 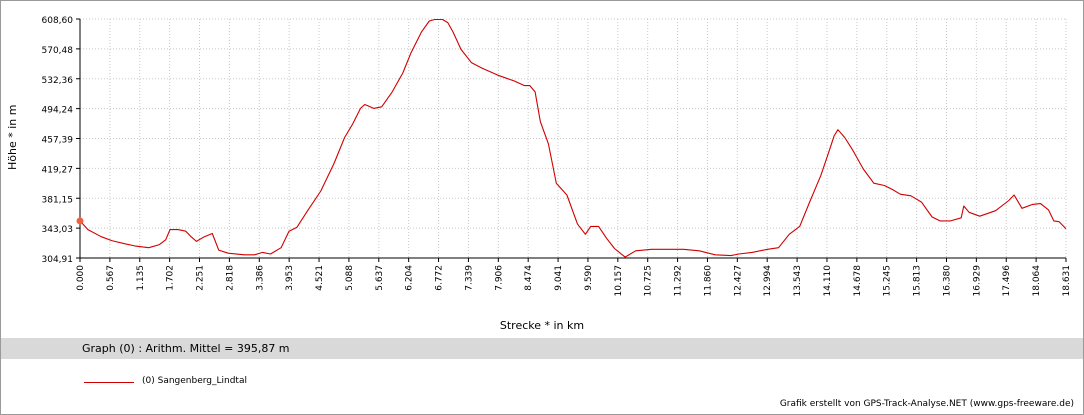 I want to click on x-tick-label: 14.110, so click(x=828, y=281).